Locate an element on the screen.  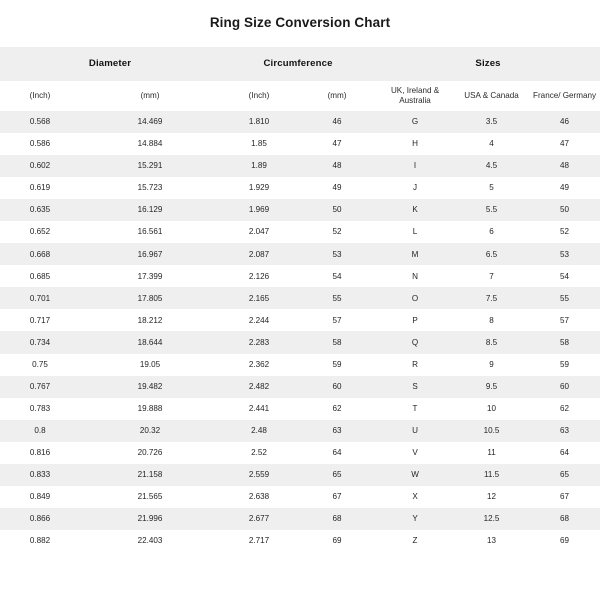
table-cell: 2.047 is located at coordinates (259, 232).